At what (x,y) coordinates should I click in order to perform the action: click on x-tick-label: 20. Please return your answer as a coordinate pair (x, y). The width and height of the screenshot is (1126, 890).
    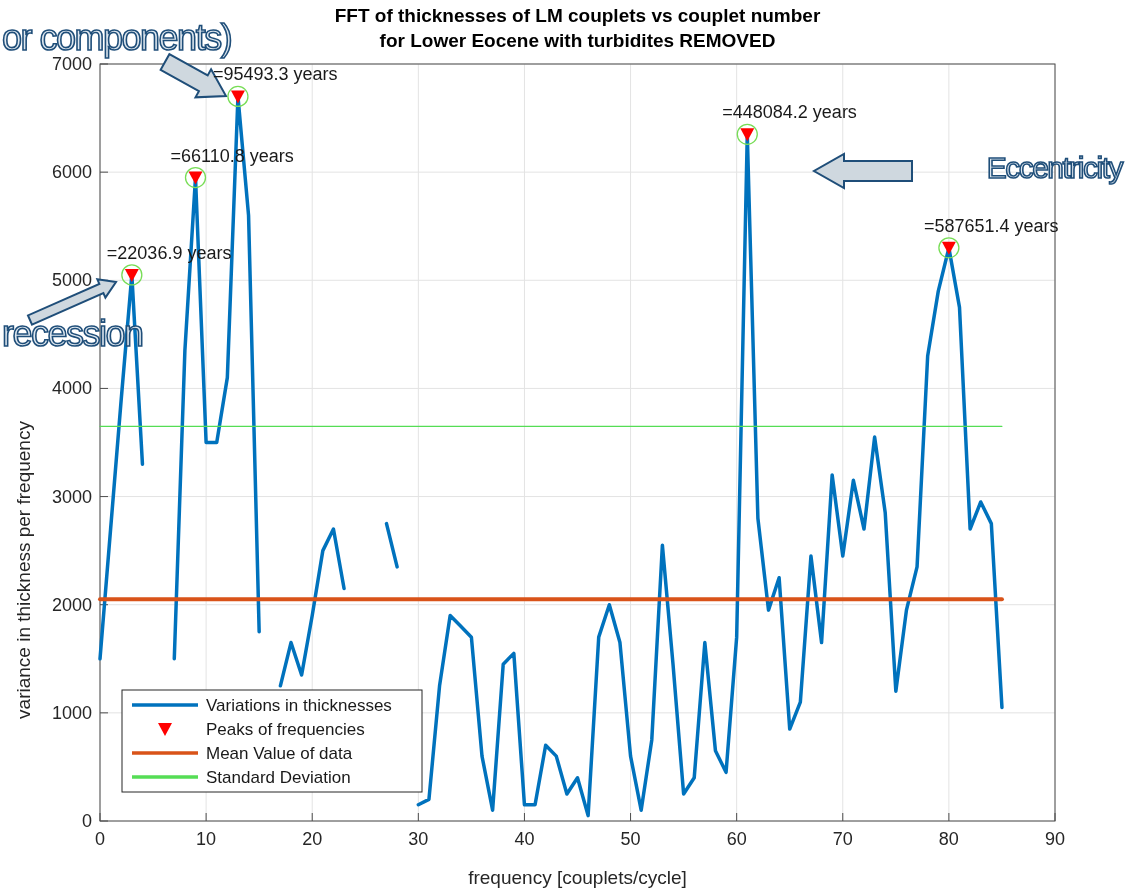
    Looking at the image, I should click on (312, 839).